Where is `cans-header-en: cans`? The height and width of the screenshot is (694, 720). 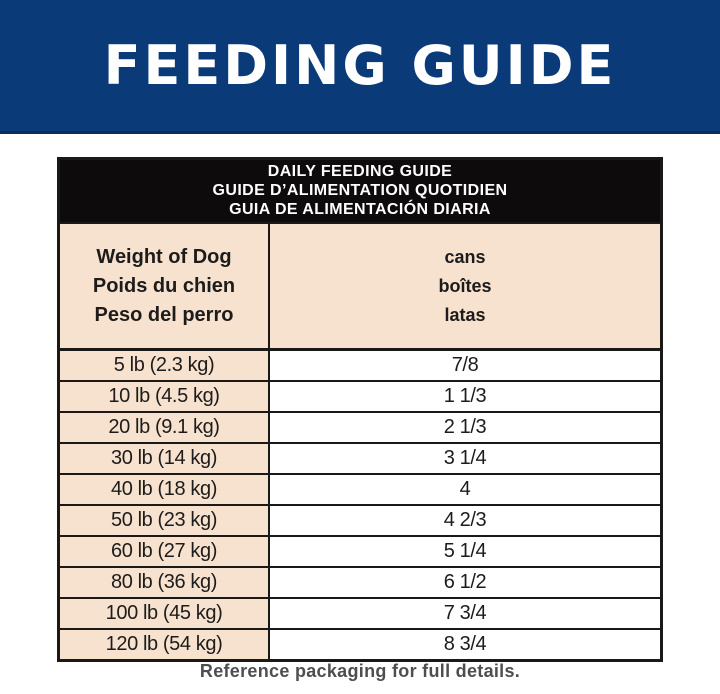 cans-header-en: cans is located at coordinates (465, 256).